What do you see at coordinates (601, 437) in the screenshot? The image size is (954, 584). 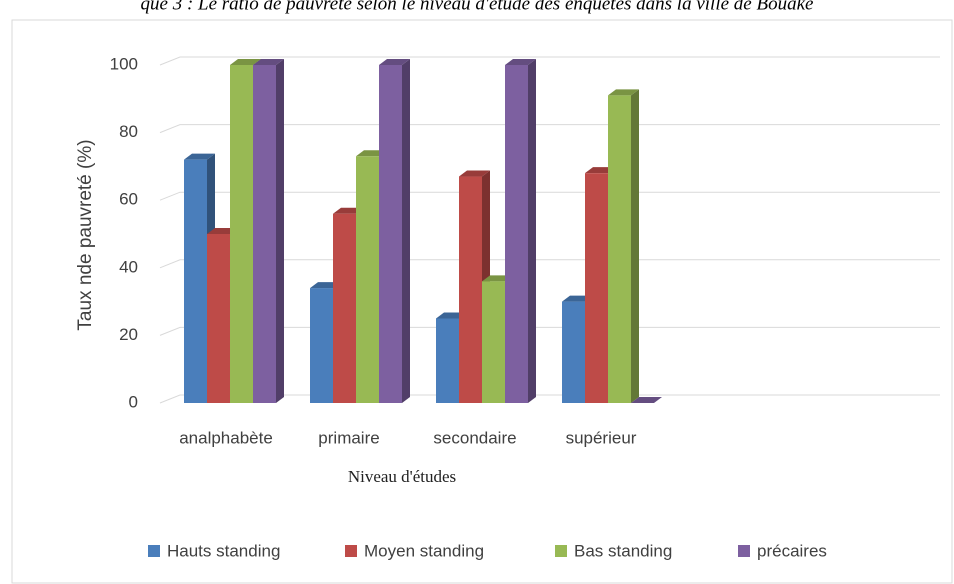 I see `x-tick-label: supérieur` at bounding box center [601, 437].